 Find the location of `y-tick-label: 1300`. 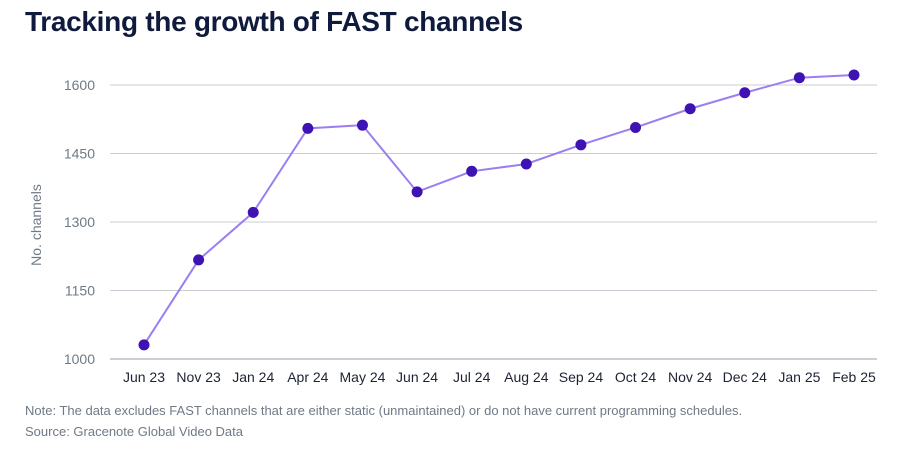

y-tick-label: 1300 is located at coordinates (79, 222).